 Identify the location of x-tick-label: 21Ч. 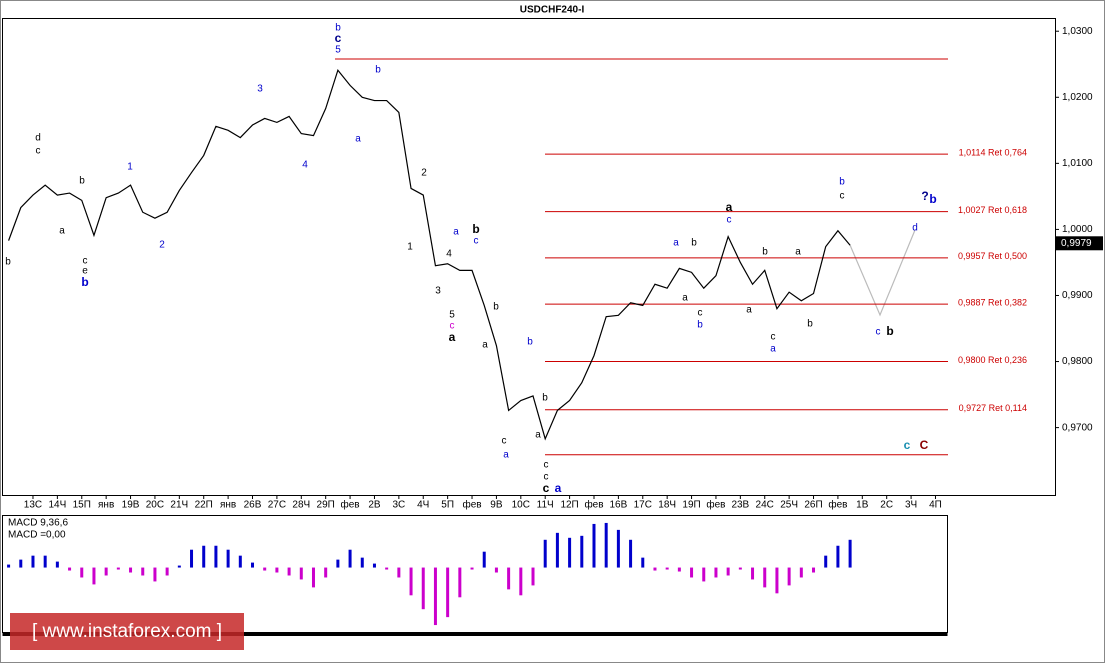
(179, 505).